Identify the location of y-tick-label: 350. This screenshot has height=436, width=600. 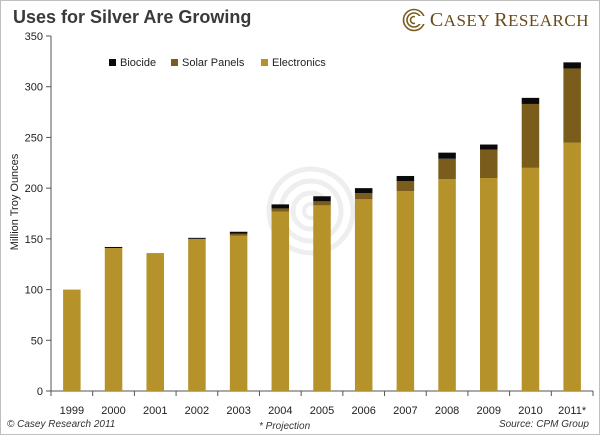
(34, 37).